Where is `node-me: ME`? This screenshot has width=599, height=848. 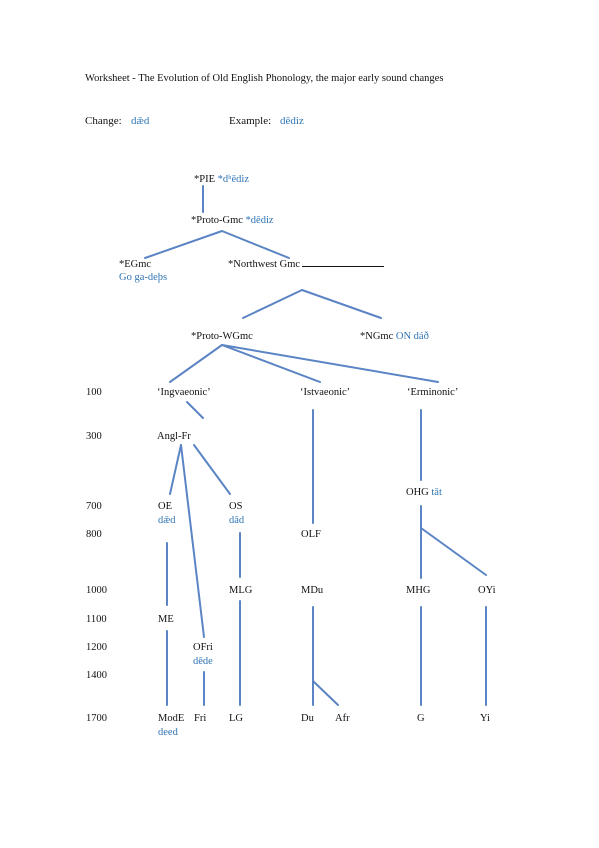 node-me: ME is located at coordinates (166, 619).